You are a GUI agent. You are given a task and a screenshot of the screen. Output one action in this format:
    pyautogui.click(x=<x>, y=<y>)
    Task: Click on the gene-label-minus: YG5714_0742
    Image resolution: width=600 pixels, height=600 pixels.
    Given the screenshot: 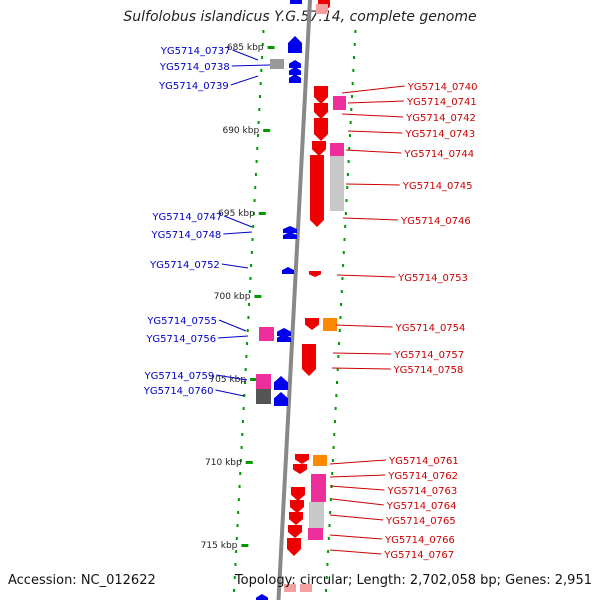 What is the action you would take?
    pyautogui.click(x=440, y=118)
    